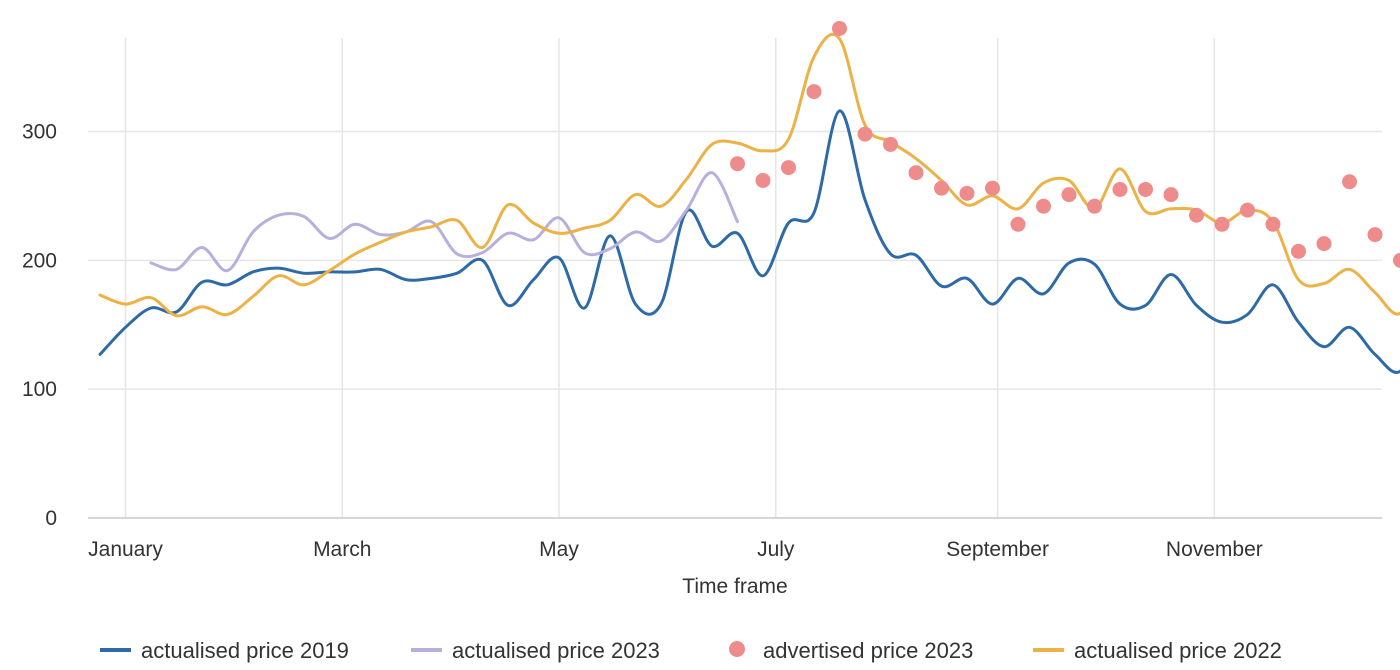 The height and width of the screenshot is (670, 1400). I want to click on x-tick-label: July, so click(776, 549).